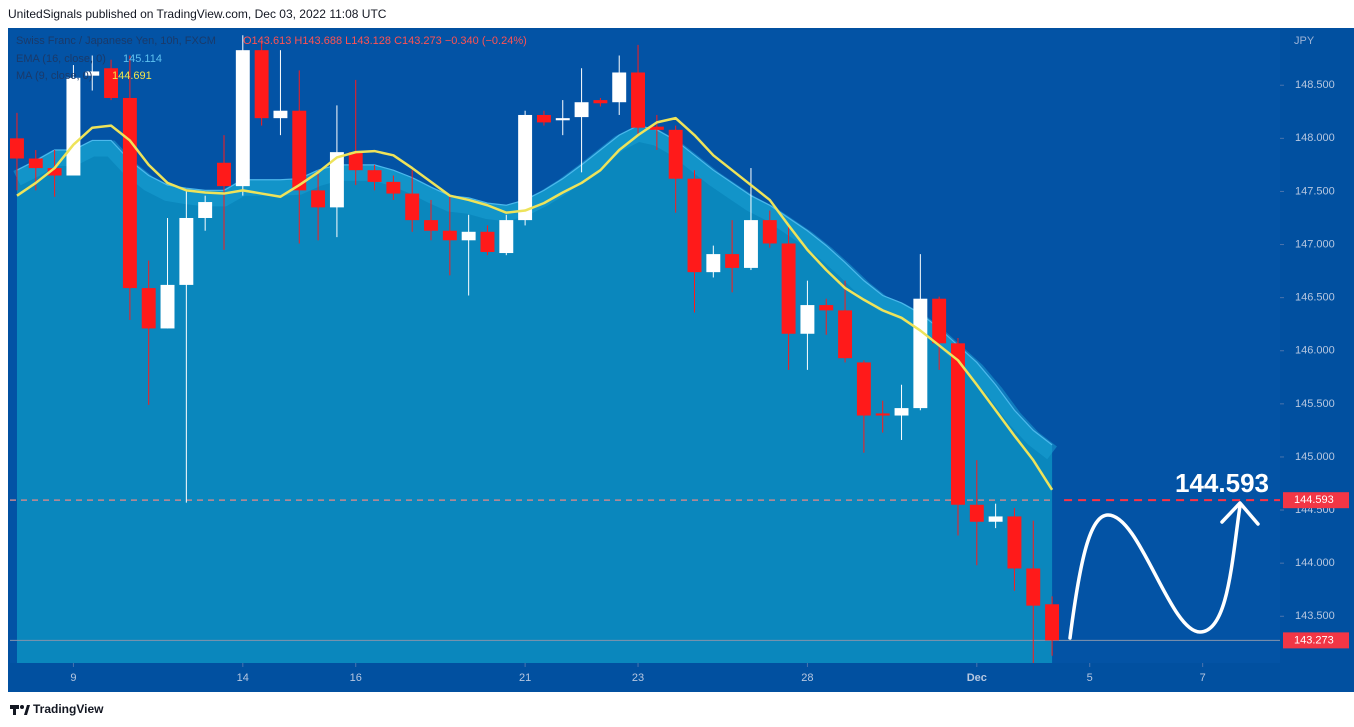 The image size is (1354, 727). I want to click on y-tick-label: 147.500, so click(1315, 191).